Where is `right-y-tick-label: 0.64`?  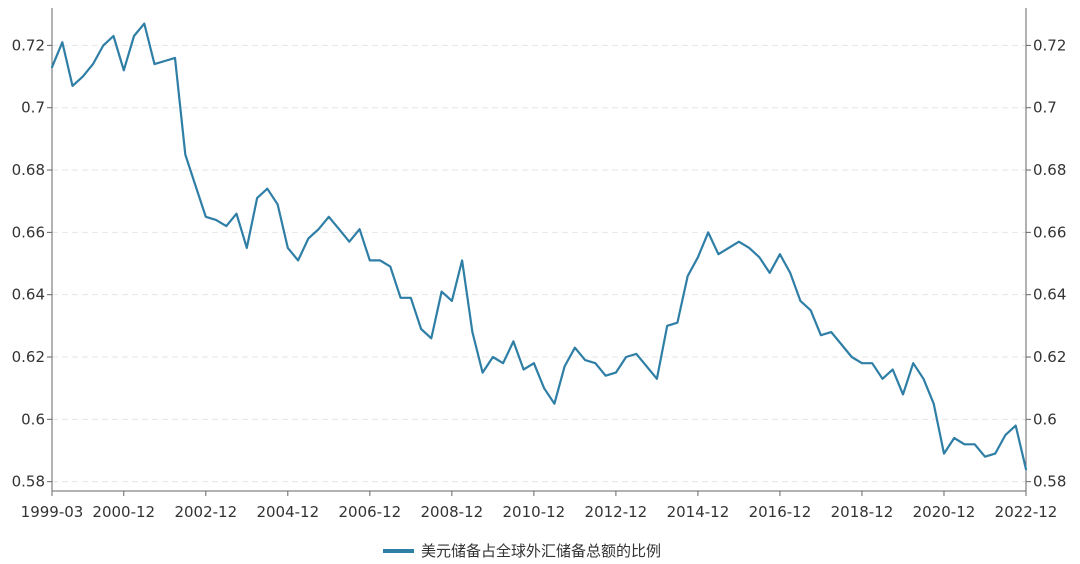
right-y-tick-label: 0.64 is located at coordinates (1049, 295).